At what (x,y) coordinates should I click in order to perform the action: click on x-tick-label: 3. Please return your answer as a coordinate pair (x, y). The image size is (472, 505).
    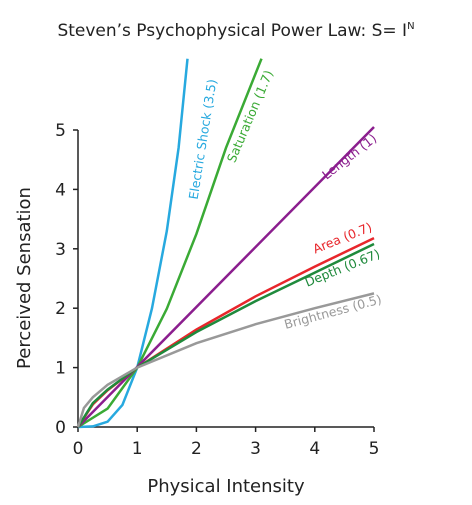
    Looking at the image, I should click on (255, 449).